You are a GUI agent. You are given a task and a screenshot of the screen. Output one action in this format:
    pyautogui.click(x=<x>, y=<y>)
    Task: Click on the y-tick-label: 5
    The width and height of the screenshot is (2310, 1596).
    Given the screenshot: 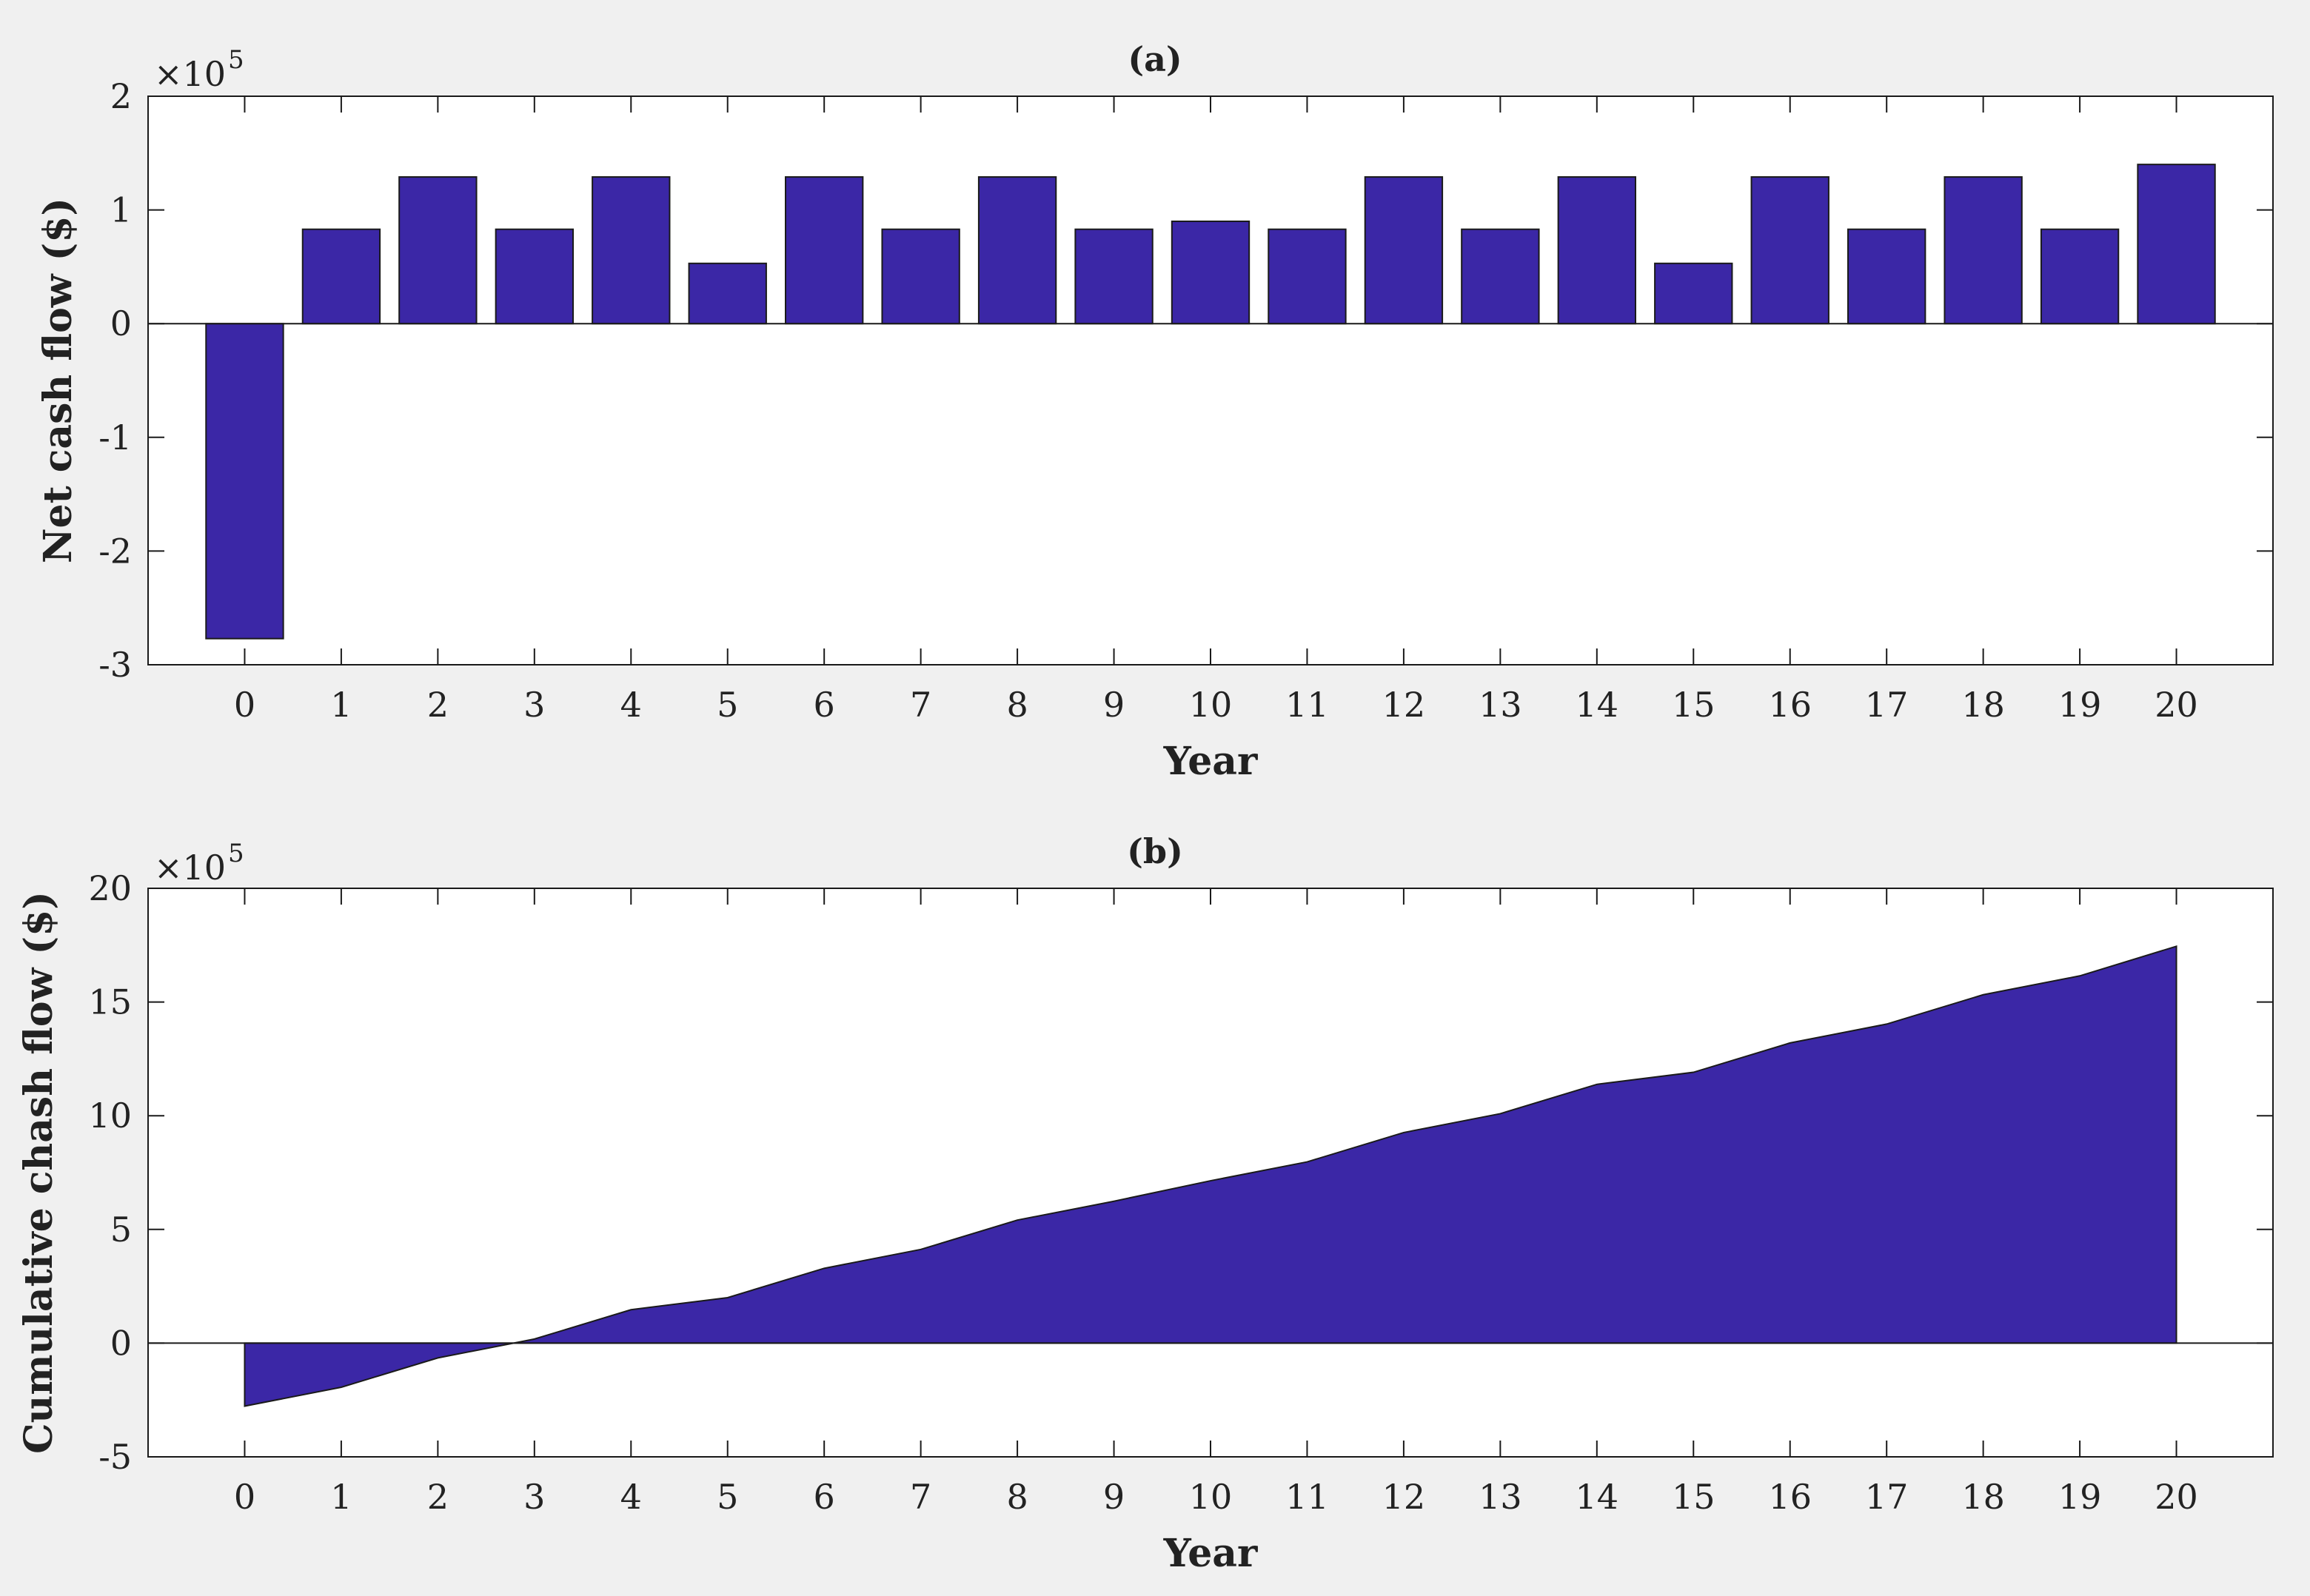 What is the action you would take?
    pyautogui.click(x=121, y=1230)
    